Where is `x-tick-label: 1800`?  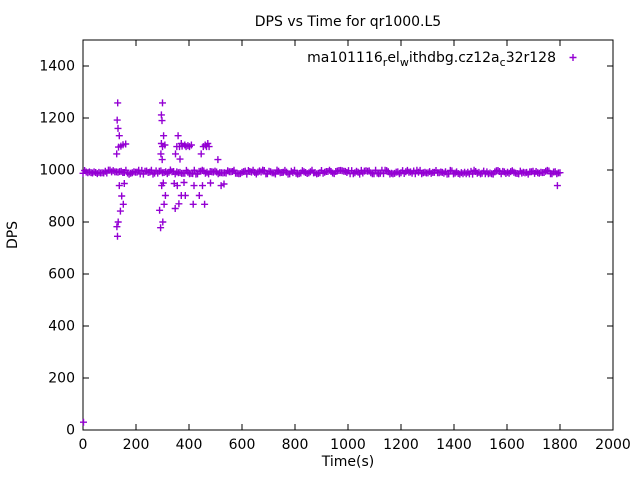 x-tick-label: 1800 is located at coordinates (560, 445).